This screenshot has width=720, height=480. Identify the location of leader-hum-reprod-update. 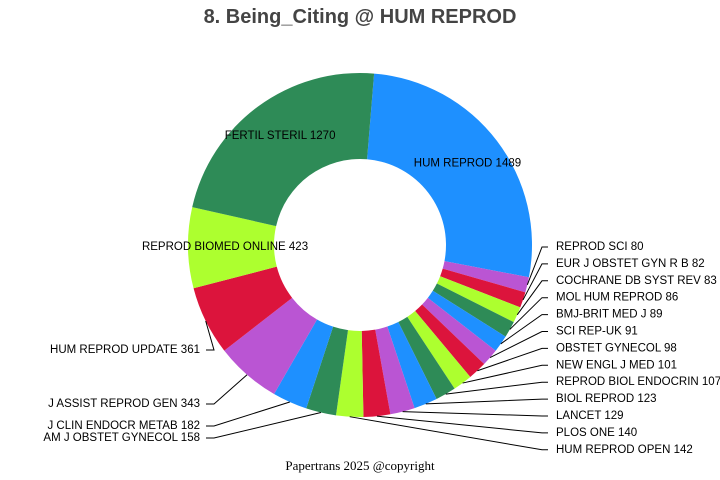
(210, 335).